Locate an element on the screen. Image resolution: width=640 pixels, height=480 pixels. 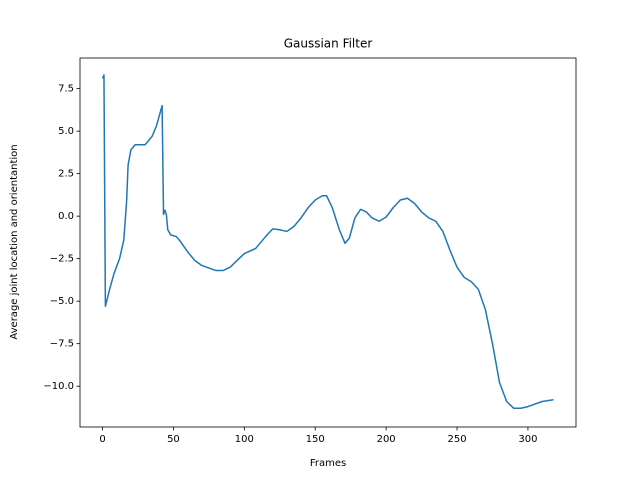
chart-title: Gaussian Filter is located at coordinates (328, 44).